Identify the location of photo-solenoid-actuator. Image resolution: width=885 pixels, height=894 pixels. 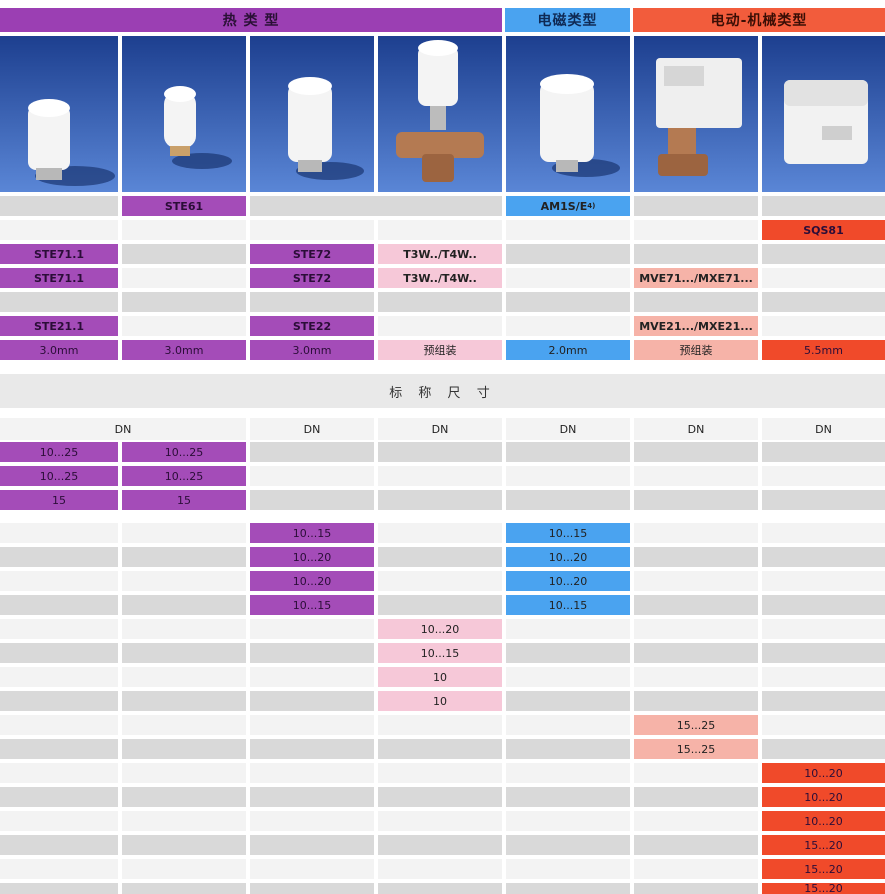
(568, 114).